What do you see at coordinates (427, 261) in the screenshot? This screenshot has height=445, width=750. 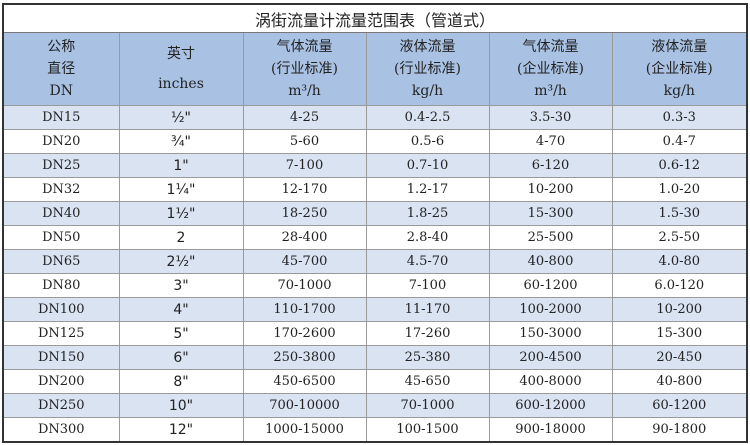 I see `table-cell: 4.5-70` at bounding box center [427, 261].